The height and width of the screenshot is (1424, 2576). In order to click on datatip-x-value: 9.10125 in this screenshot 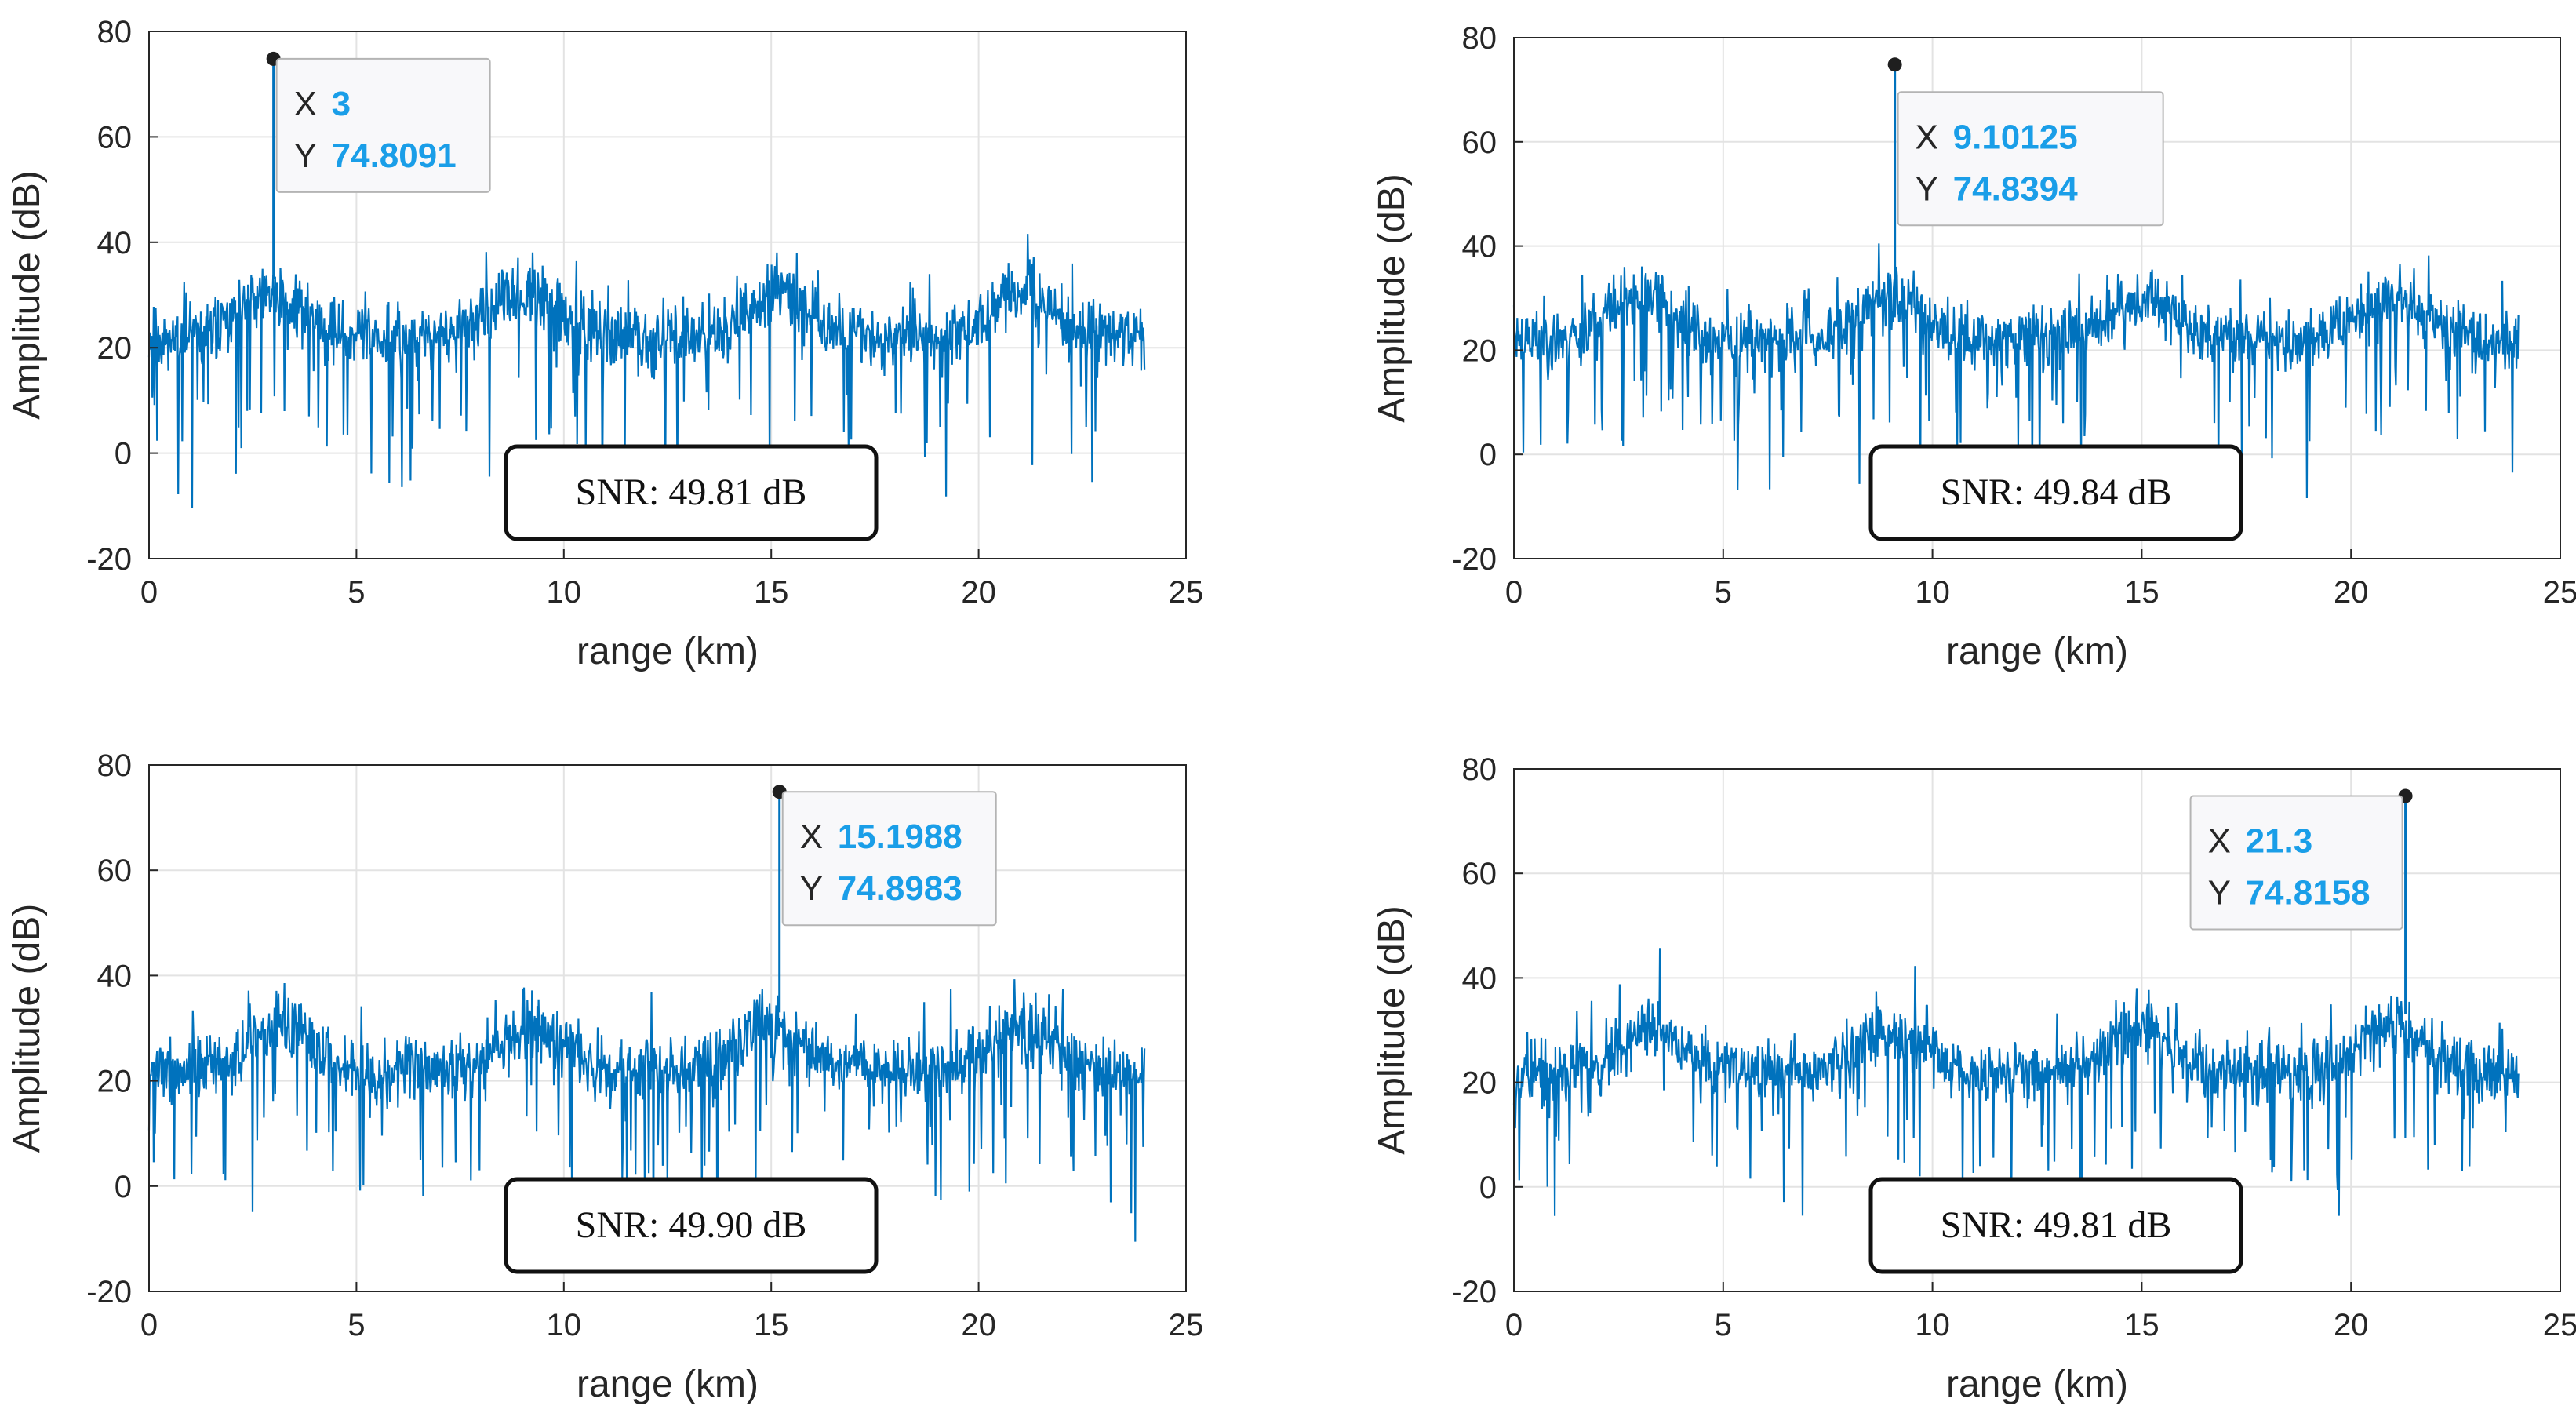, I will do `click(2015, 137)`.